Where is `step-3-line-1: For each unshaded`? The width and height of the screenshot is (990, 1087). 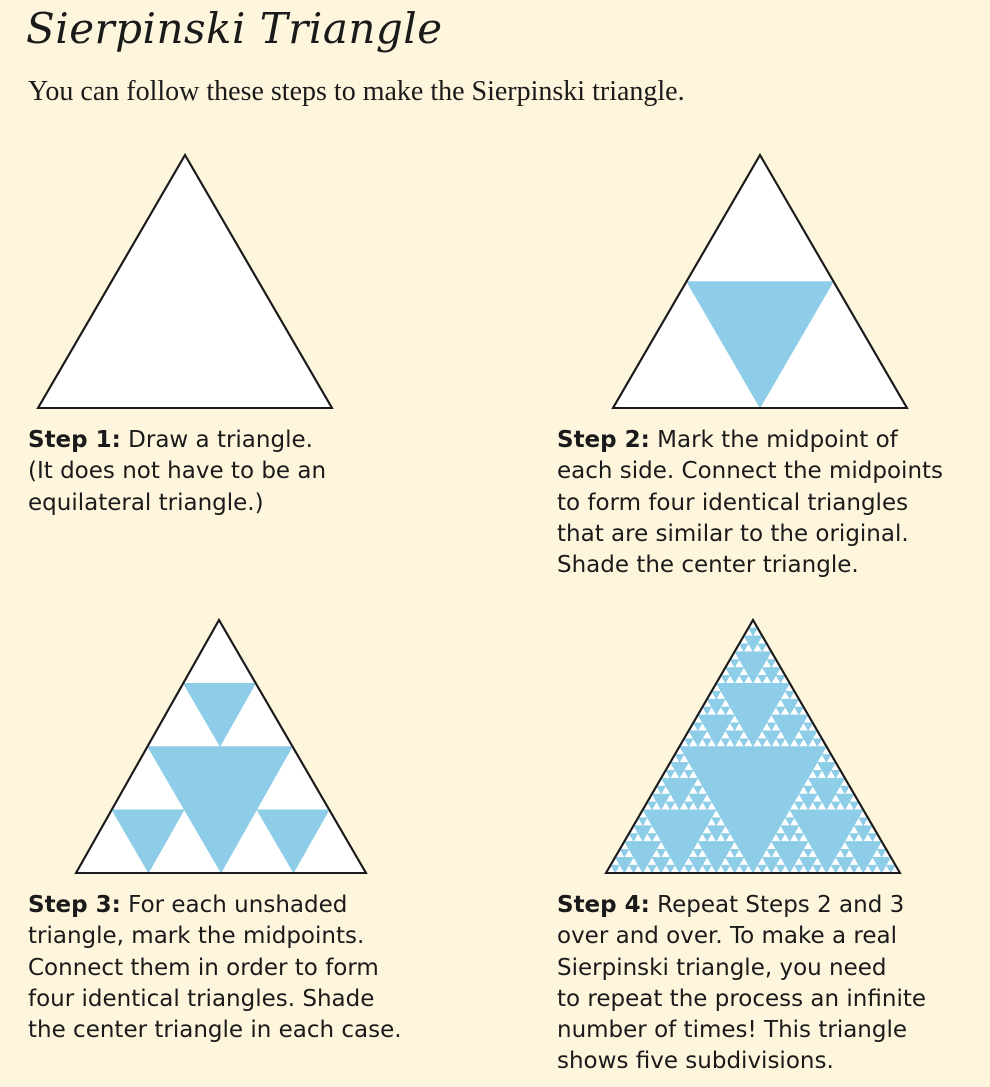 step-3-line-1: For each unshaded is located at coordinates (238, 905).